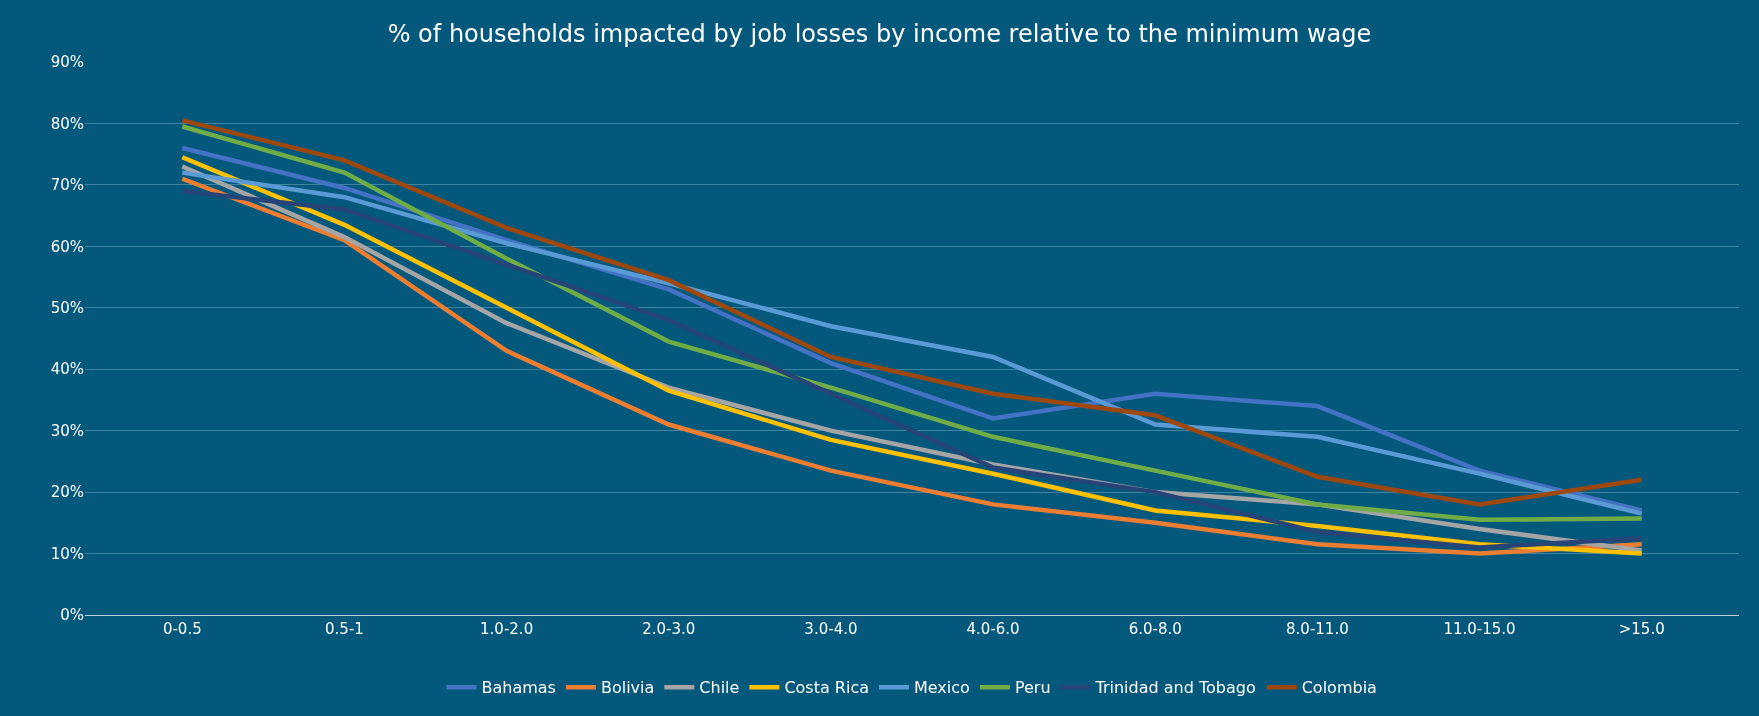  Describe the element at coordinates (67, 369) in the screenshot. I see `y-tick-label: 40%` at that location.